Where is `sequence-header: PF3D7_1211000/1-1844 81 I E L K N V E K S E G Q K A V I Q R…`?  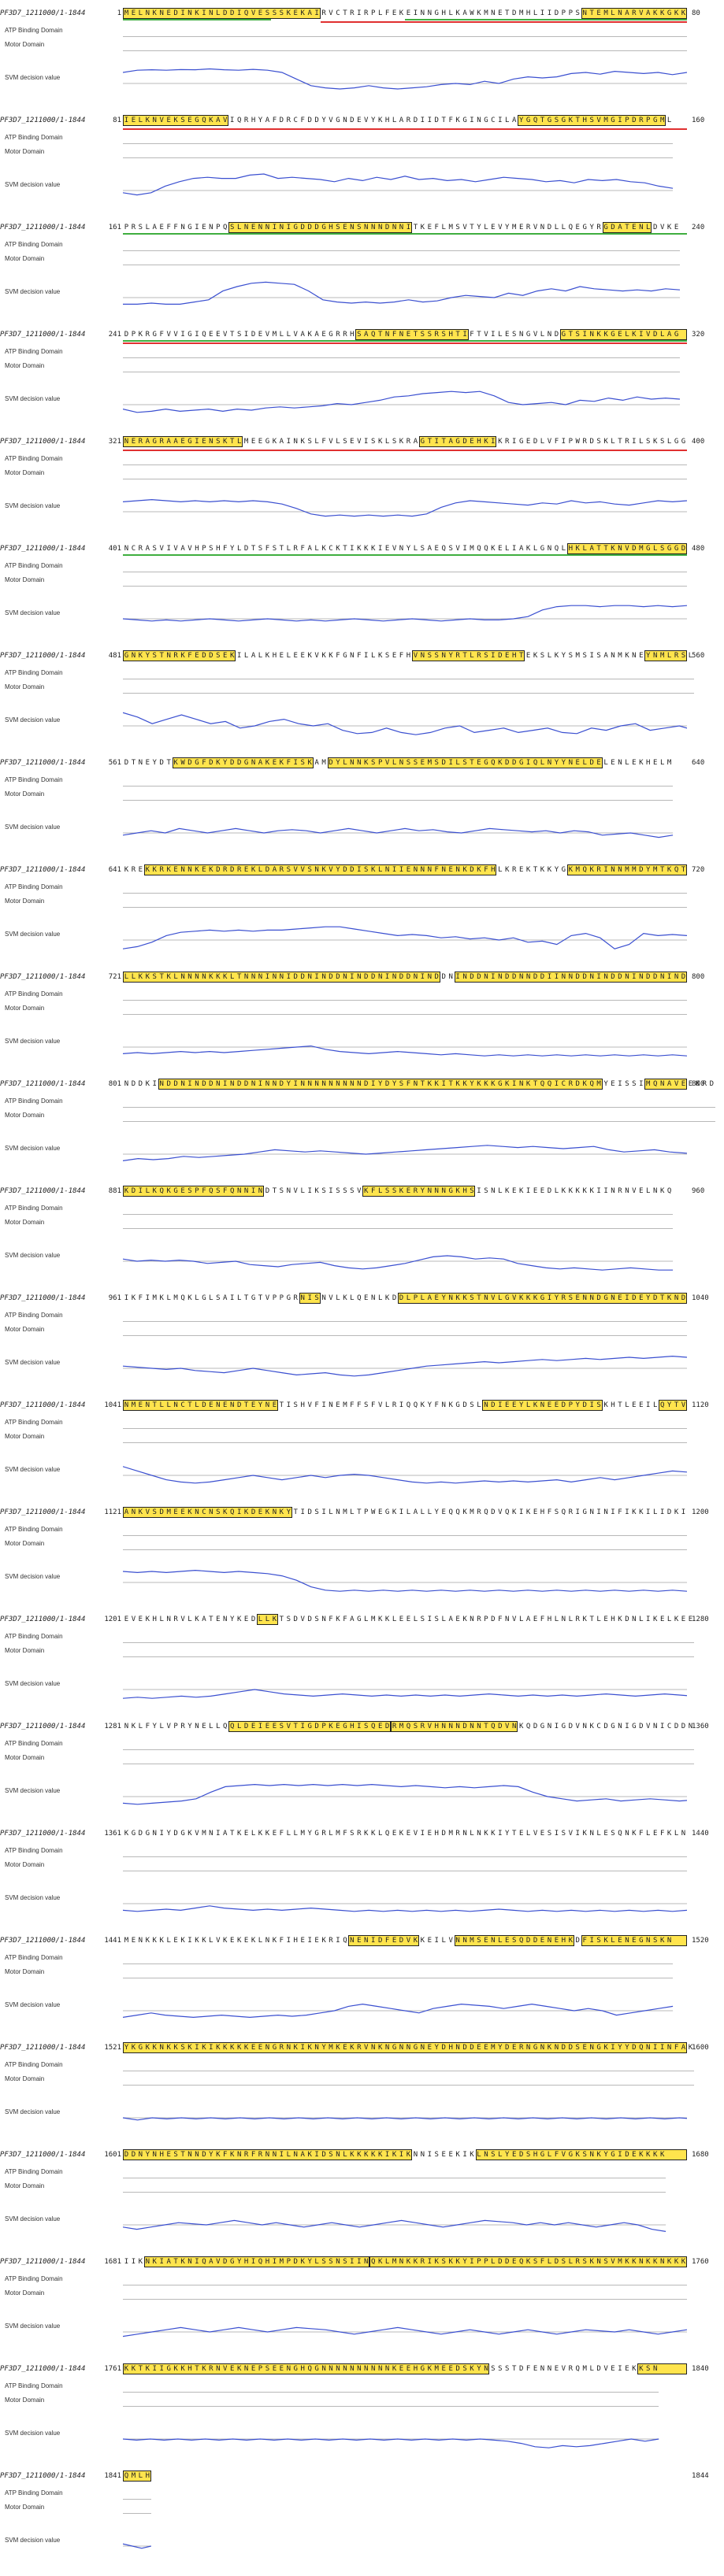 sequence-header: PF3D7_1211000/1-1844 81 I E L K N V E K S E G Q K A V I Q R… is located at coordinates (362, 121).